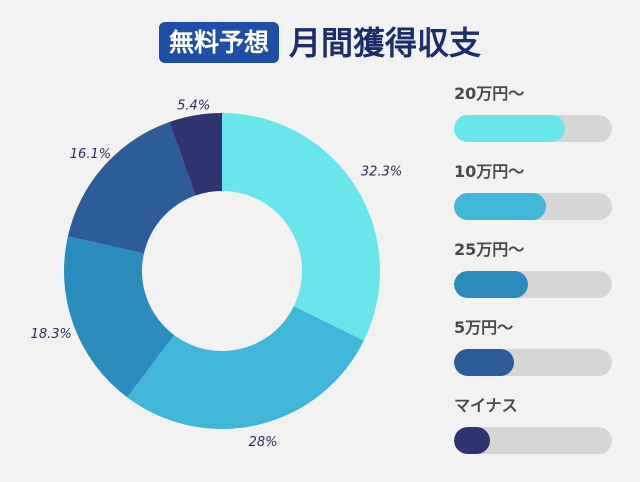  What do you see at coordinates (381, 172) in the screenshot?
I see `slice-label-0: 32.3%` at bounding box center [381, 172].